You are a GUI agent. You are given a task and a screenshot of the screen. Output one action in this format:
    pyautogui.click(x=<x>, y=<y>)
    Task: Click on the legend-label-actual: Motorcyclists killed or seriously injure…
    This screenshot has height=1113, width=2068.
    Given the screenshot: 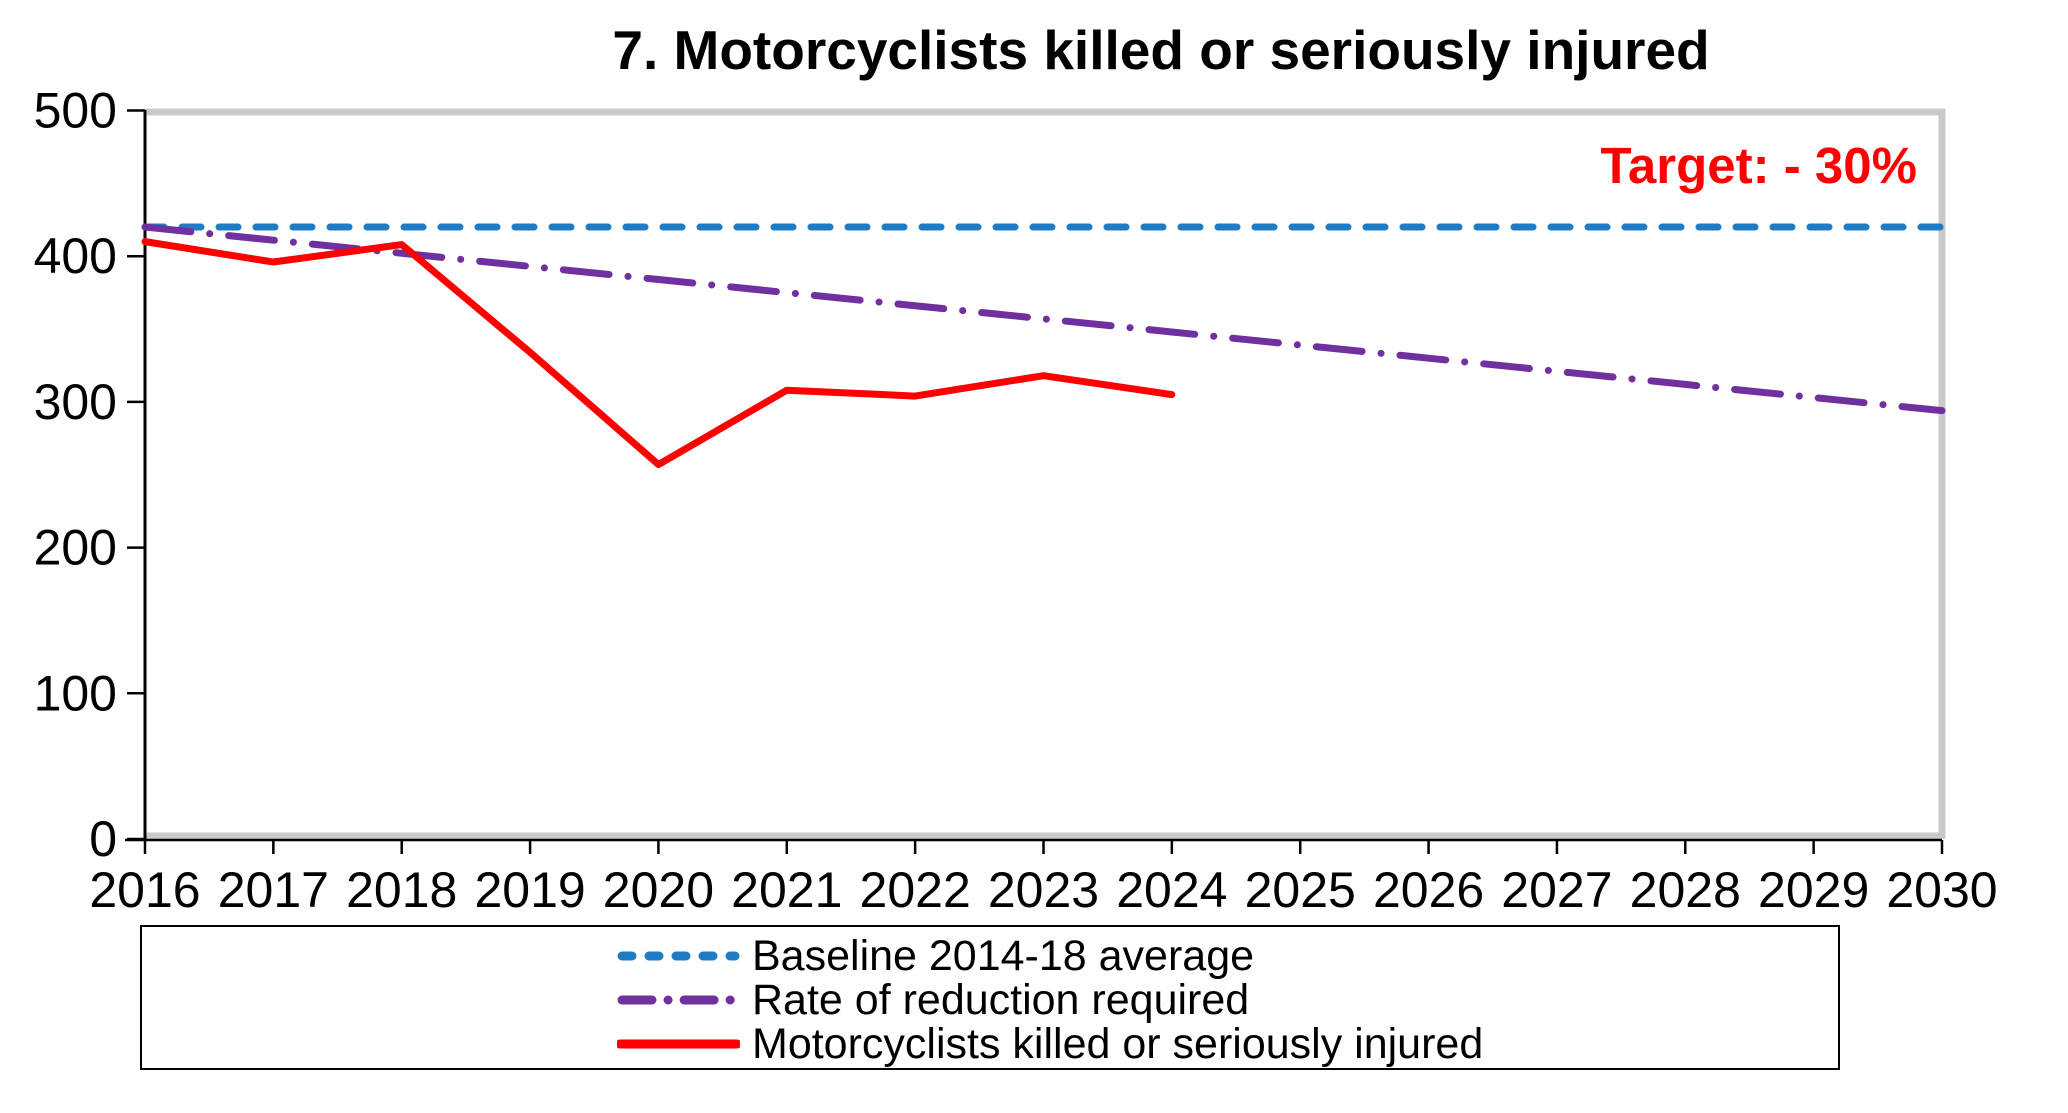 What is the action you would take?
    pyautogui.click(x=1118, y=1044)
    